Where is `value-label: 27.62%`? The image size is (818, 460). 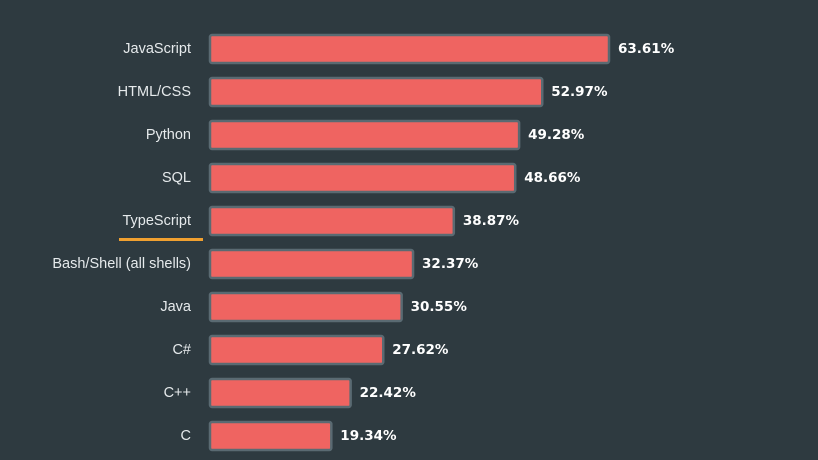 value-label: 27.62% is located at coordinates (420, 350).